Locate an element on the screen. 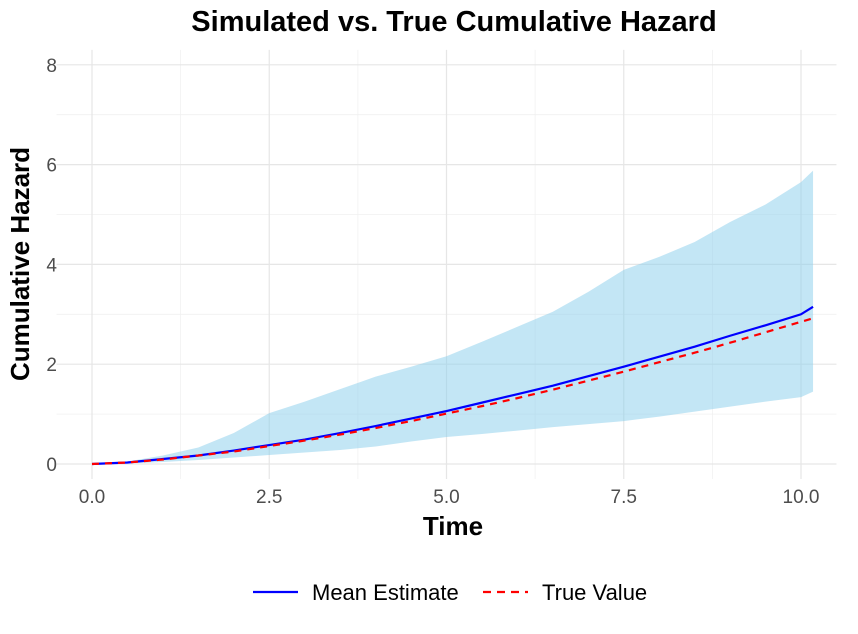 This screenshot has height=634, width=858. chart-title: Simulated vs. True Cumulative Hazard is located at coordinates (453, 22).